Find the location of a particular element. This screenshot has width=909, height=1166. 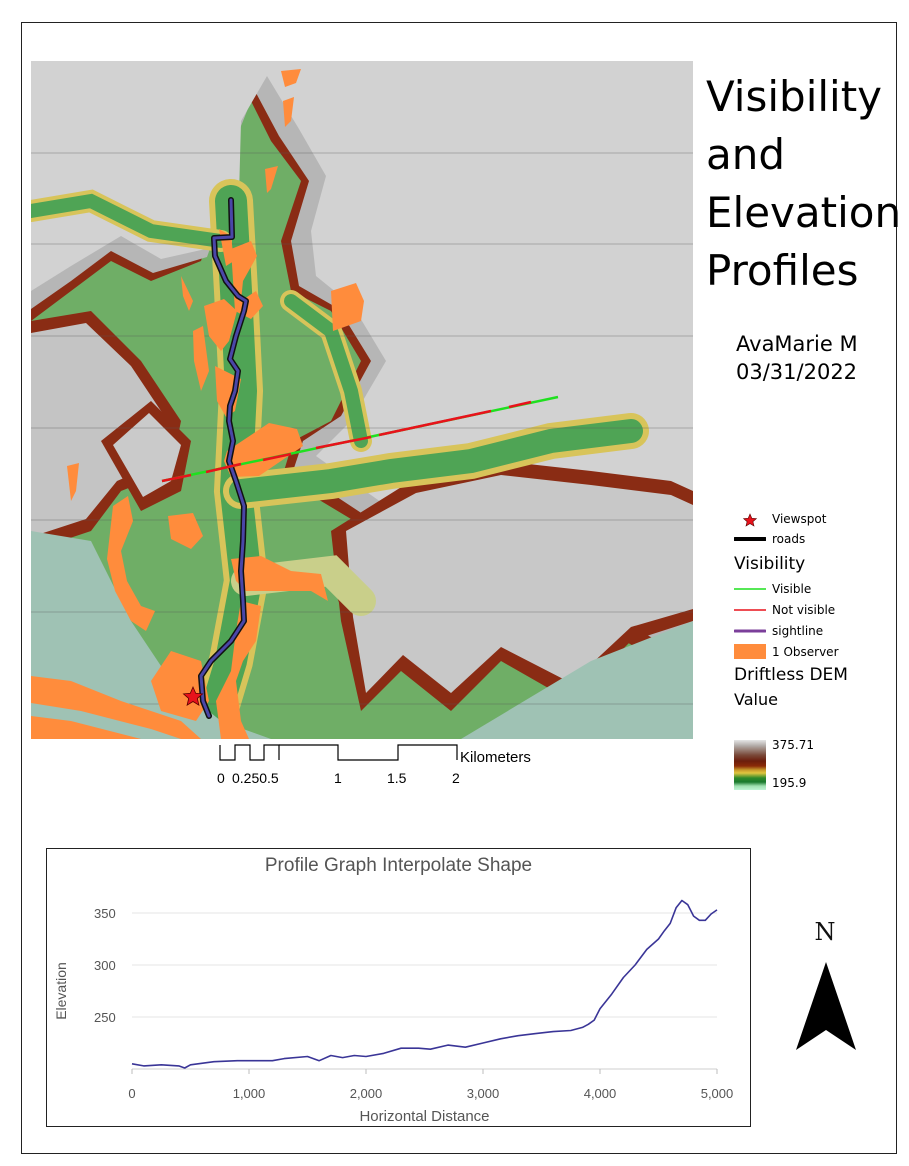

svg-text: 0 is located at coordinates (221, 778).